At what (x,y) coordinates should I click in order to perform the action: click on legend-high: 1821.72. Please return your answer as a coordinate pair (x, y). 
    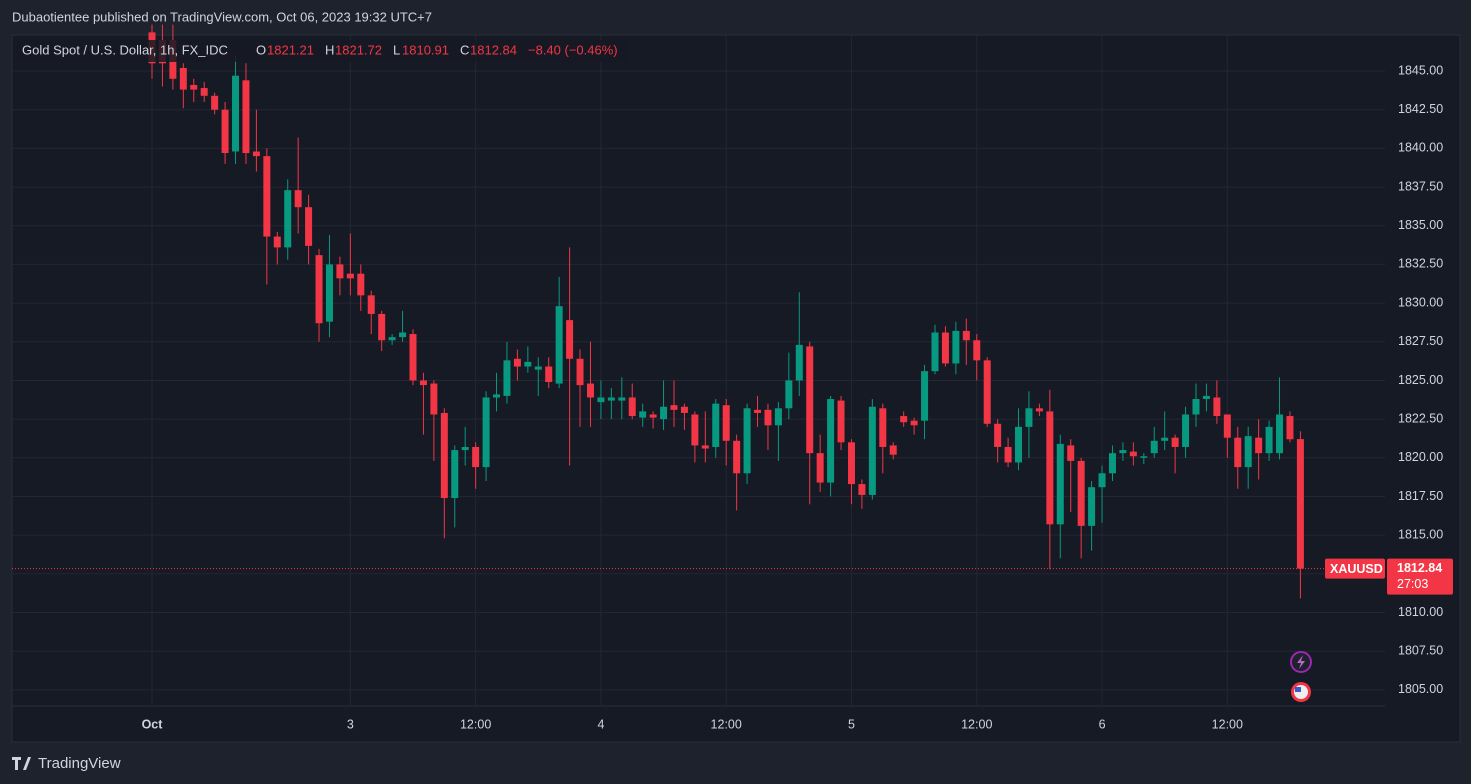
    Looking at the image, I should click on (358, 49).